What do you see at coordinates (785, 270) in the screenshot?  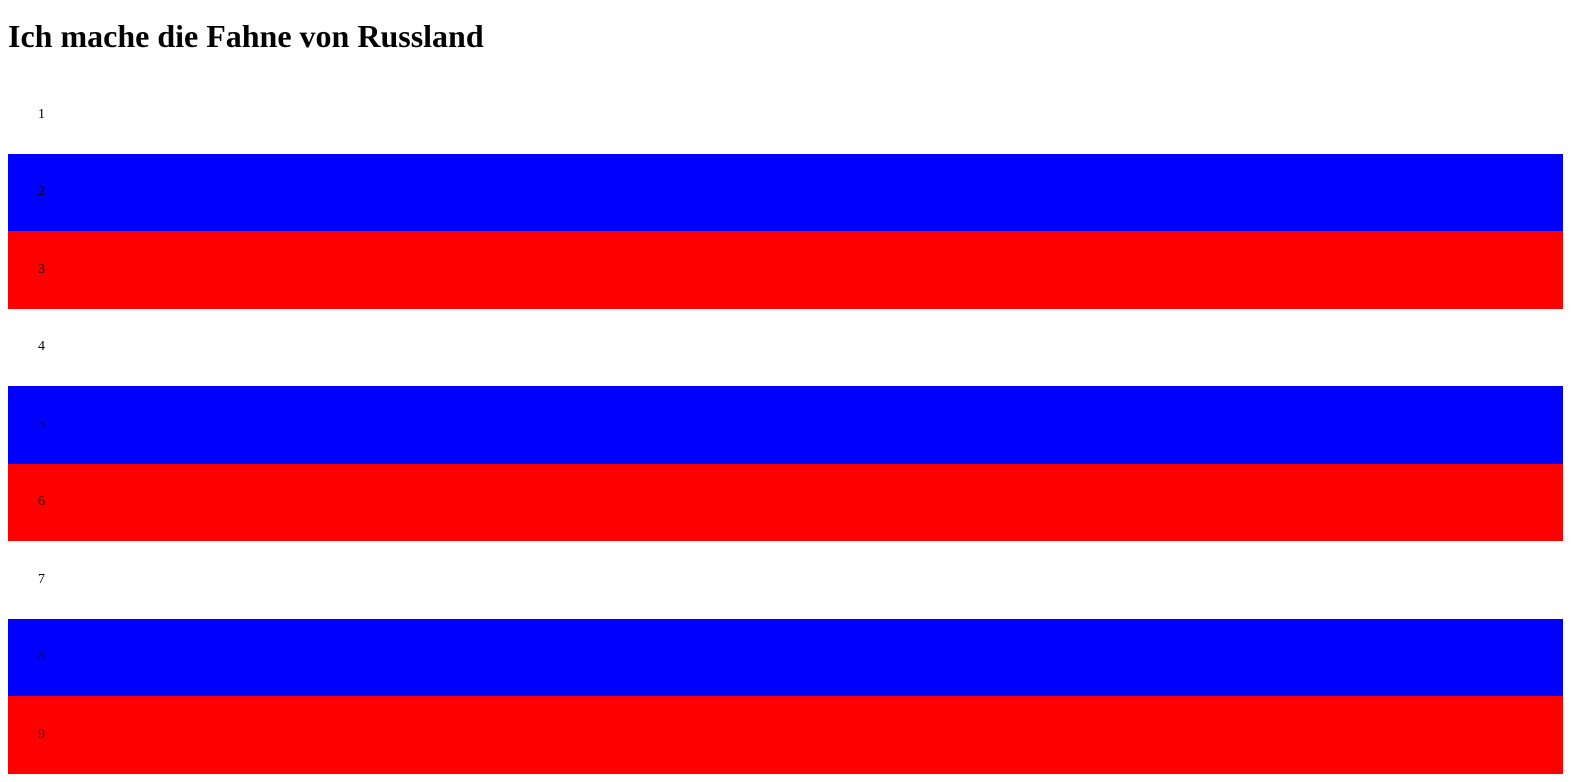 I see `flag-stripe-3: 3` at bounding box center [785, 270].